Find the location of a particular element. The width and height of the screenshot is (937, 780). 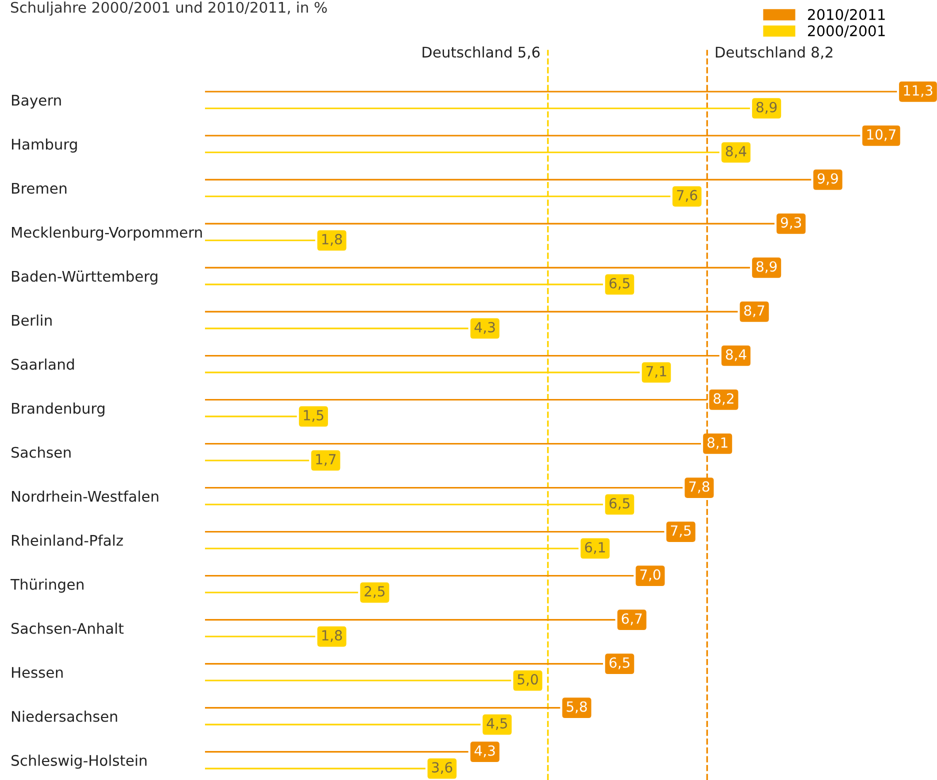

y-tick-label: Niedersachsen is located at coordinates (65, 716).